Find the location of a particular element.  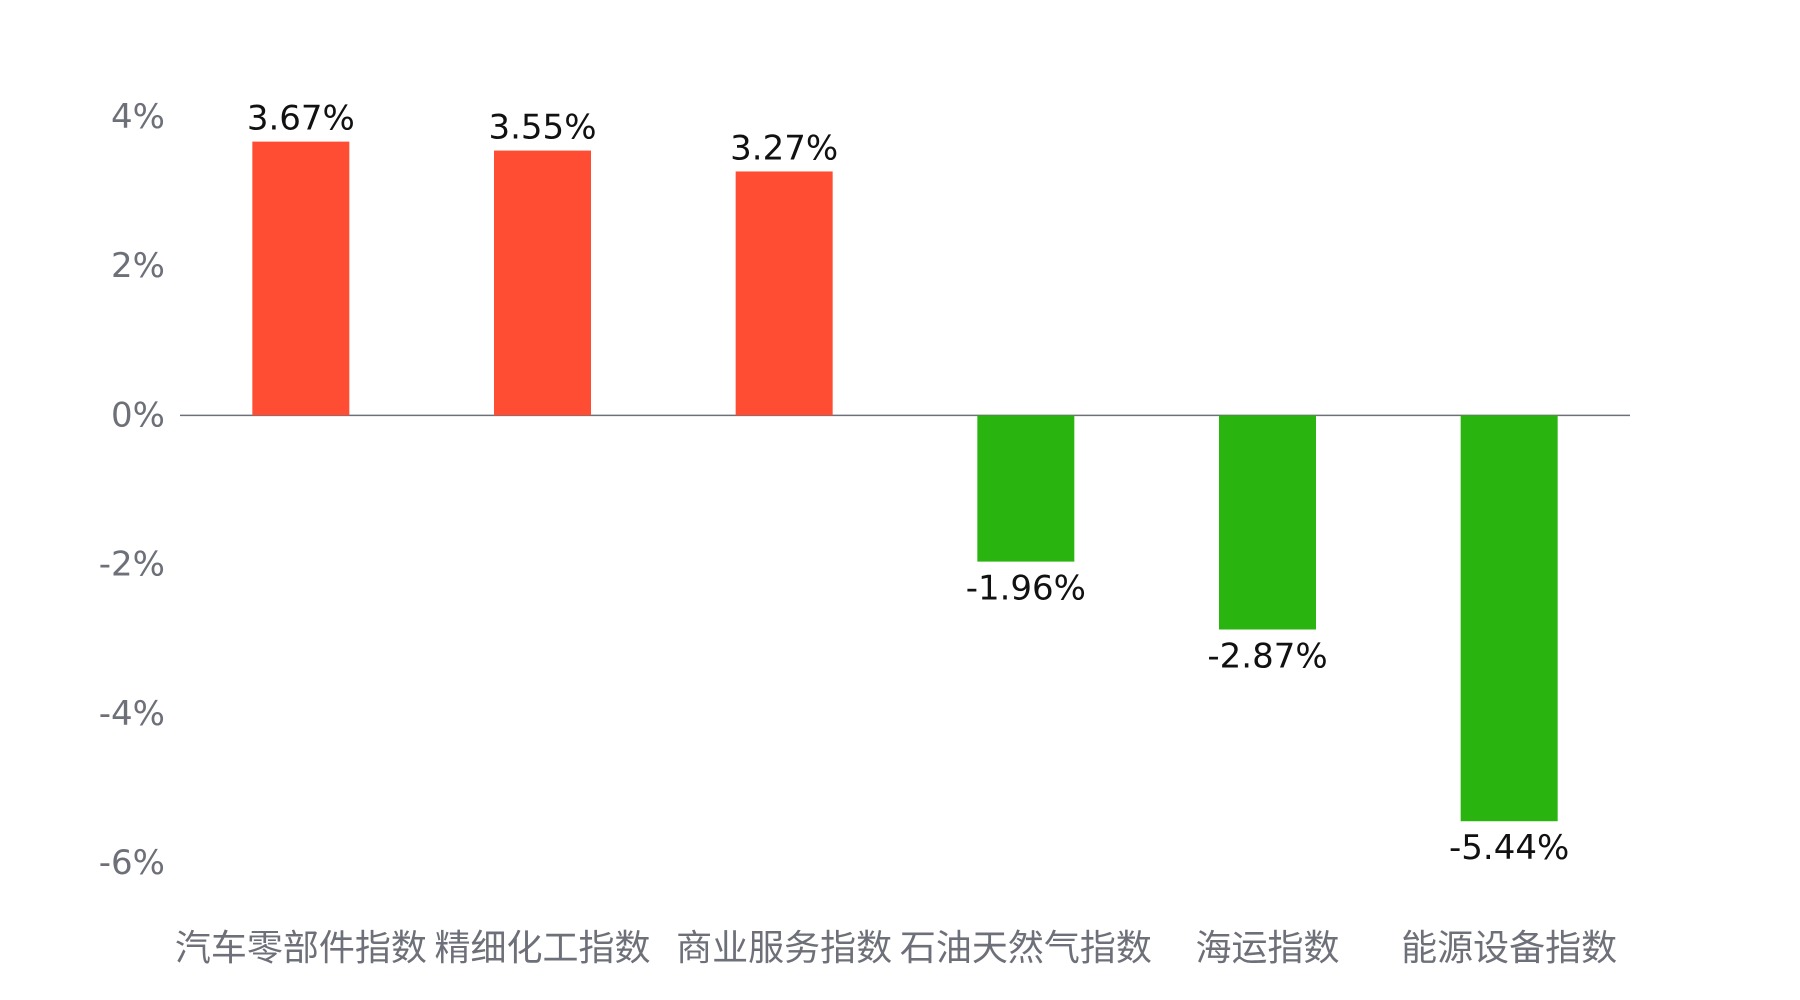

bar-value-label: -2.87% is located at coordinates (1267, 657).